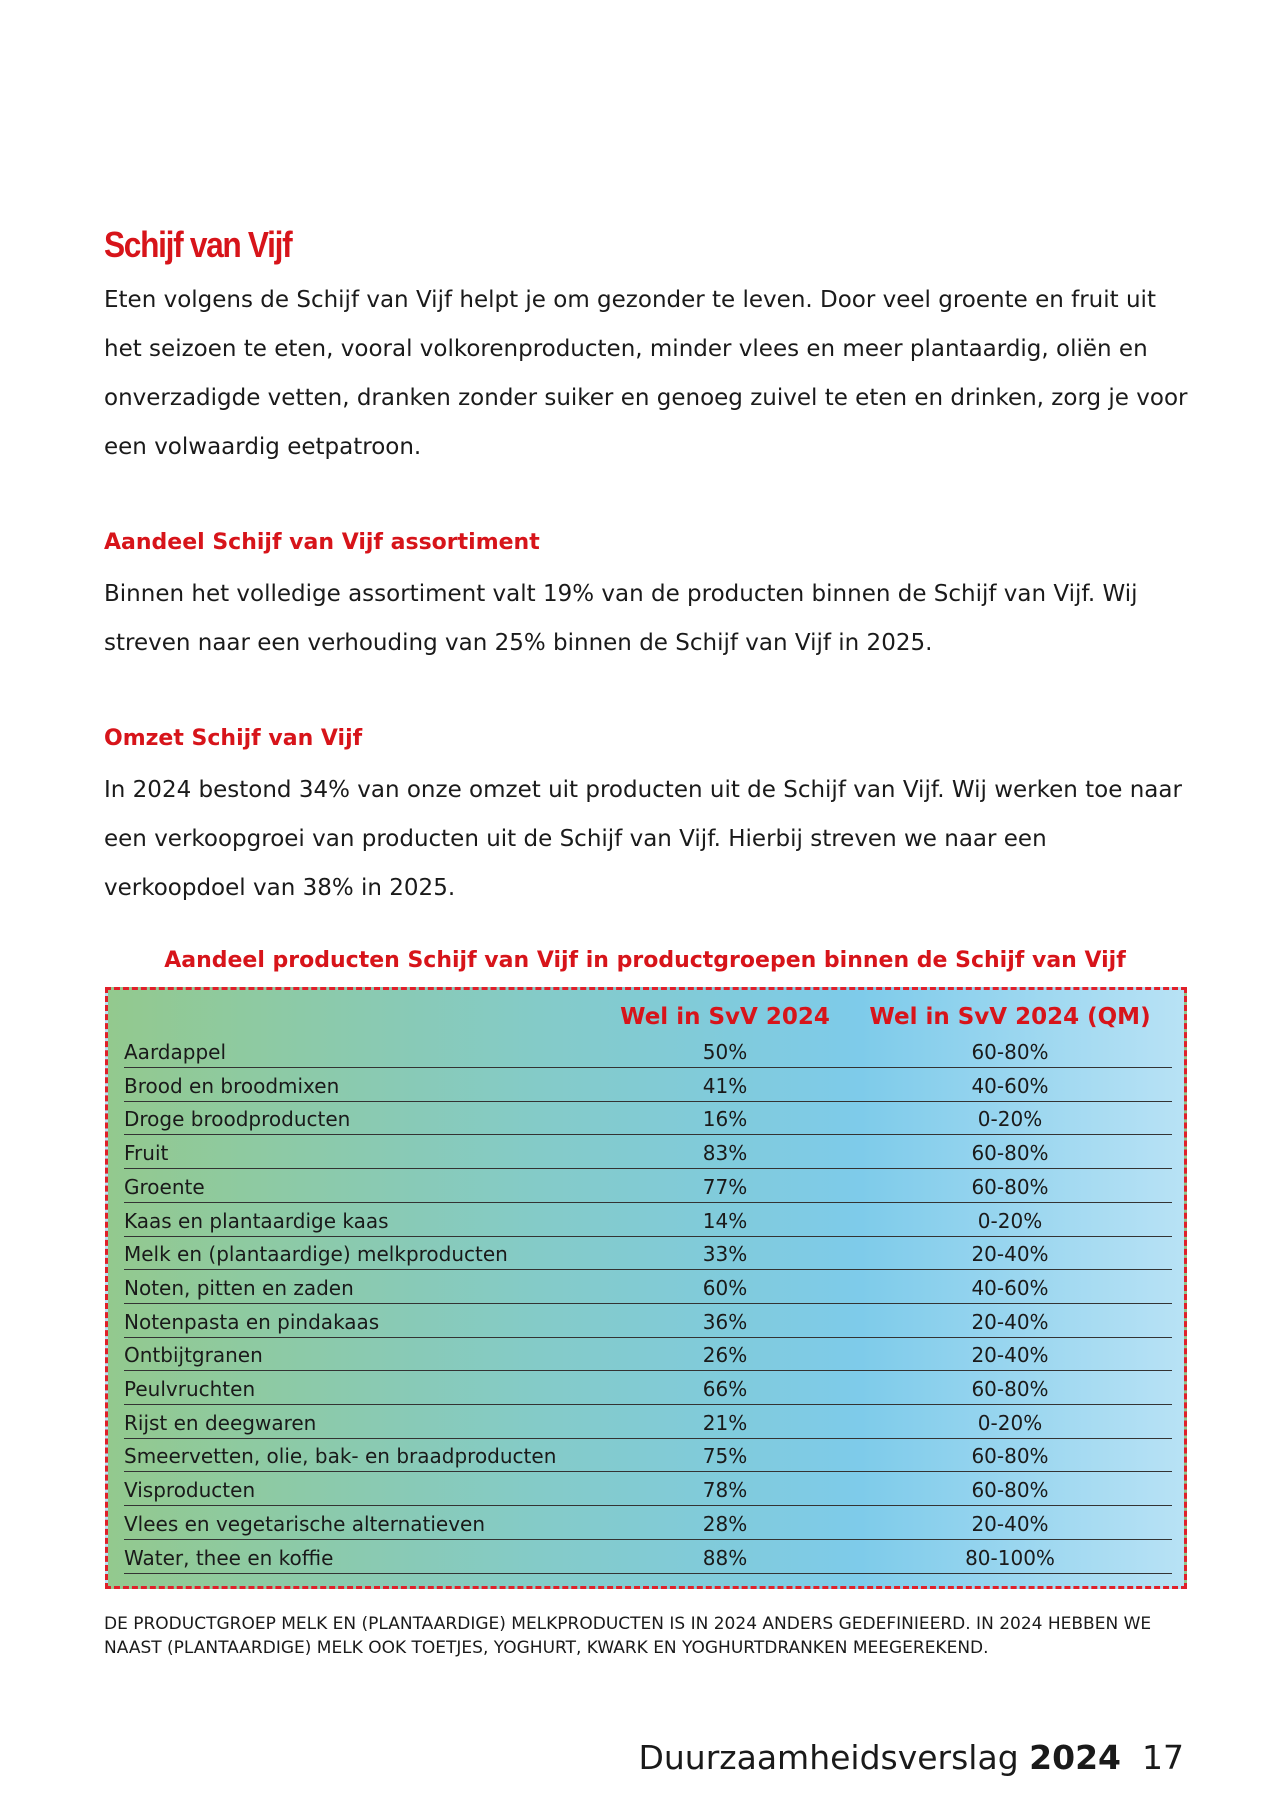  Describe the element at coordinates (239, 1287) in the screenshot. I see `row-label: Noten, pitten en zaden` at that location.